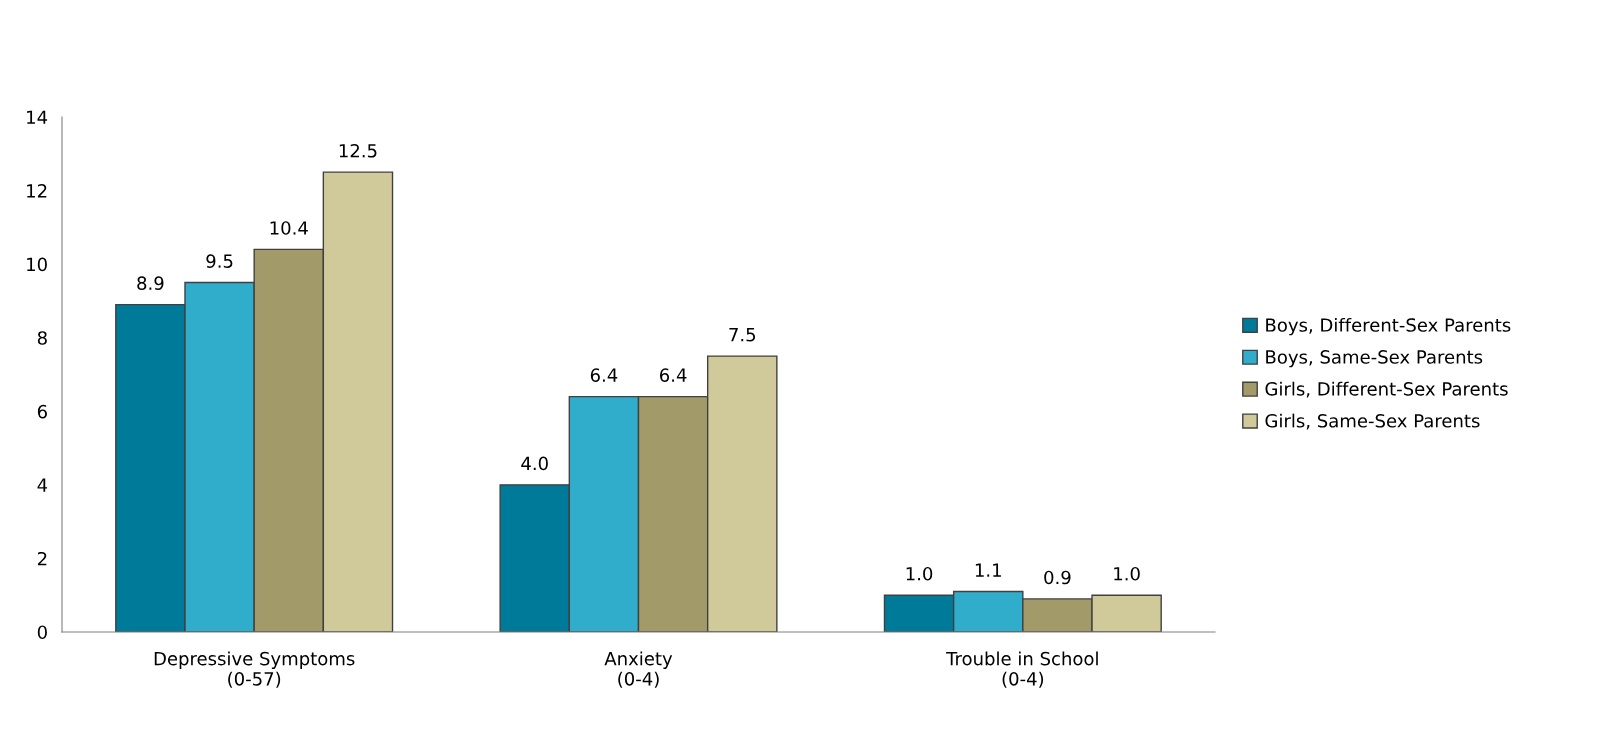 This screenshot has height=737, width=1608. What do you see at coordinates (534, 463) in the screenshot?
I see `data-label: 4.0` at bounding box center [534, 463].